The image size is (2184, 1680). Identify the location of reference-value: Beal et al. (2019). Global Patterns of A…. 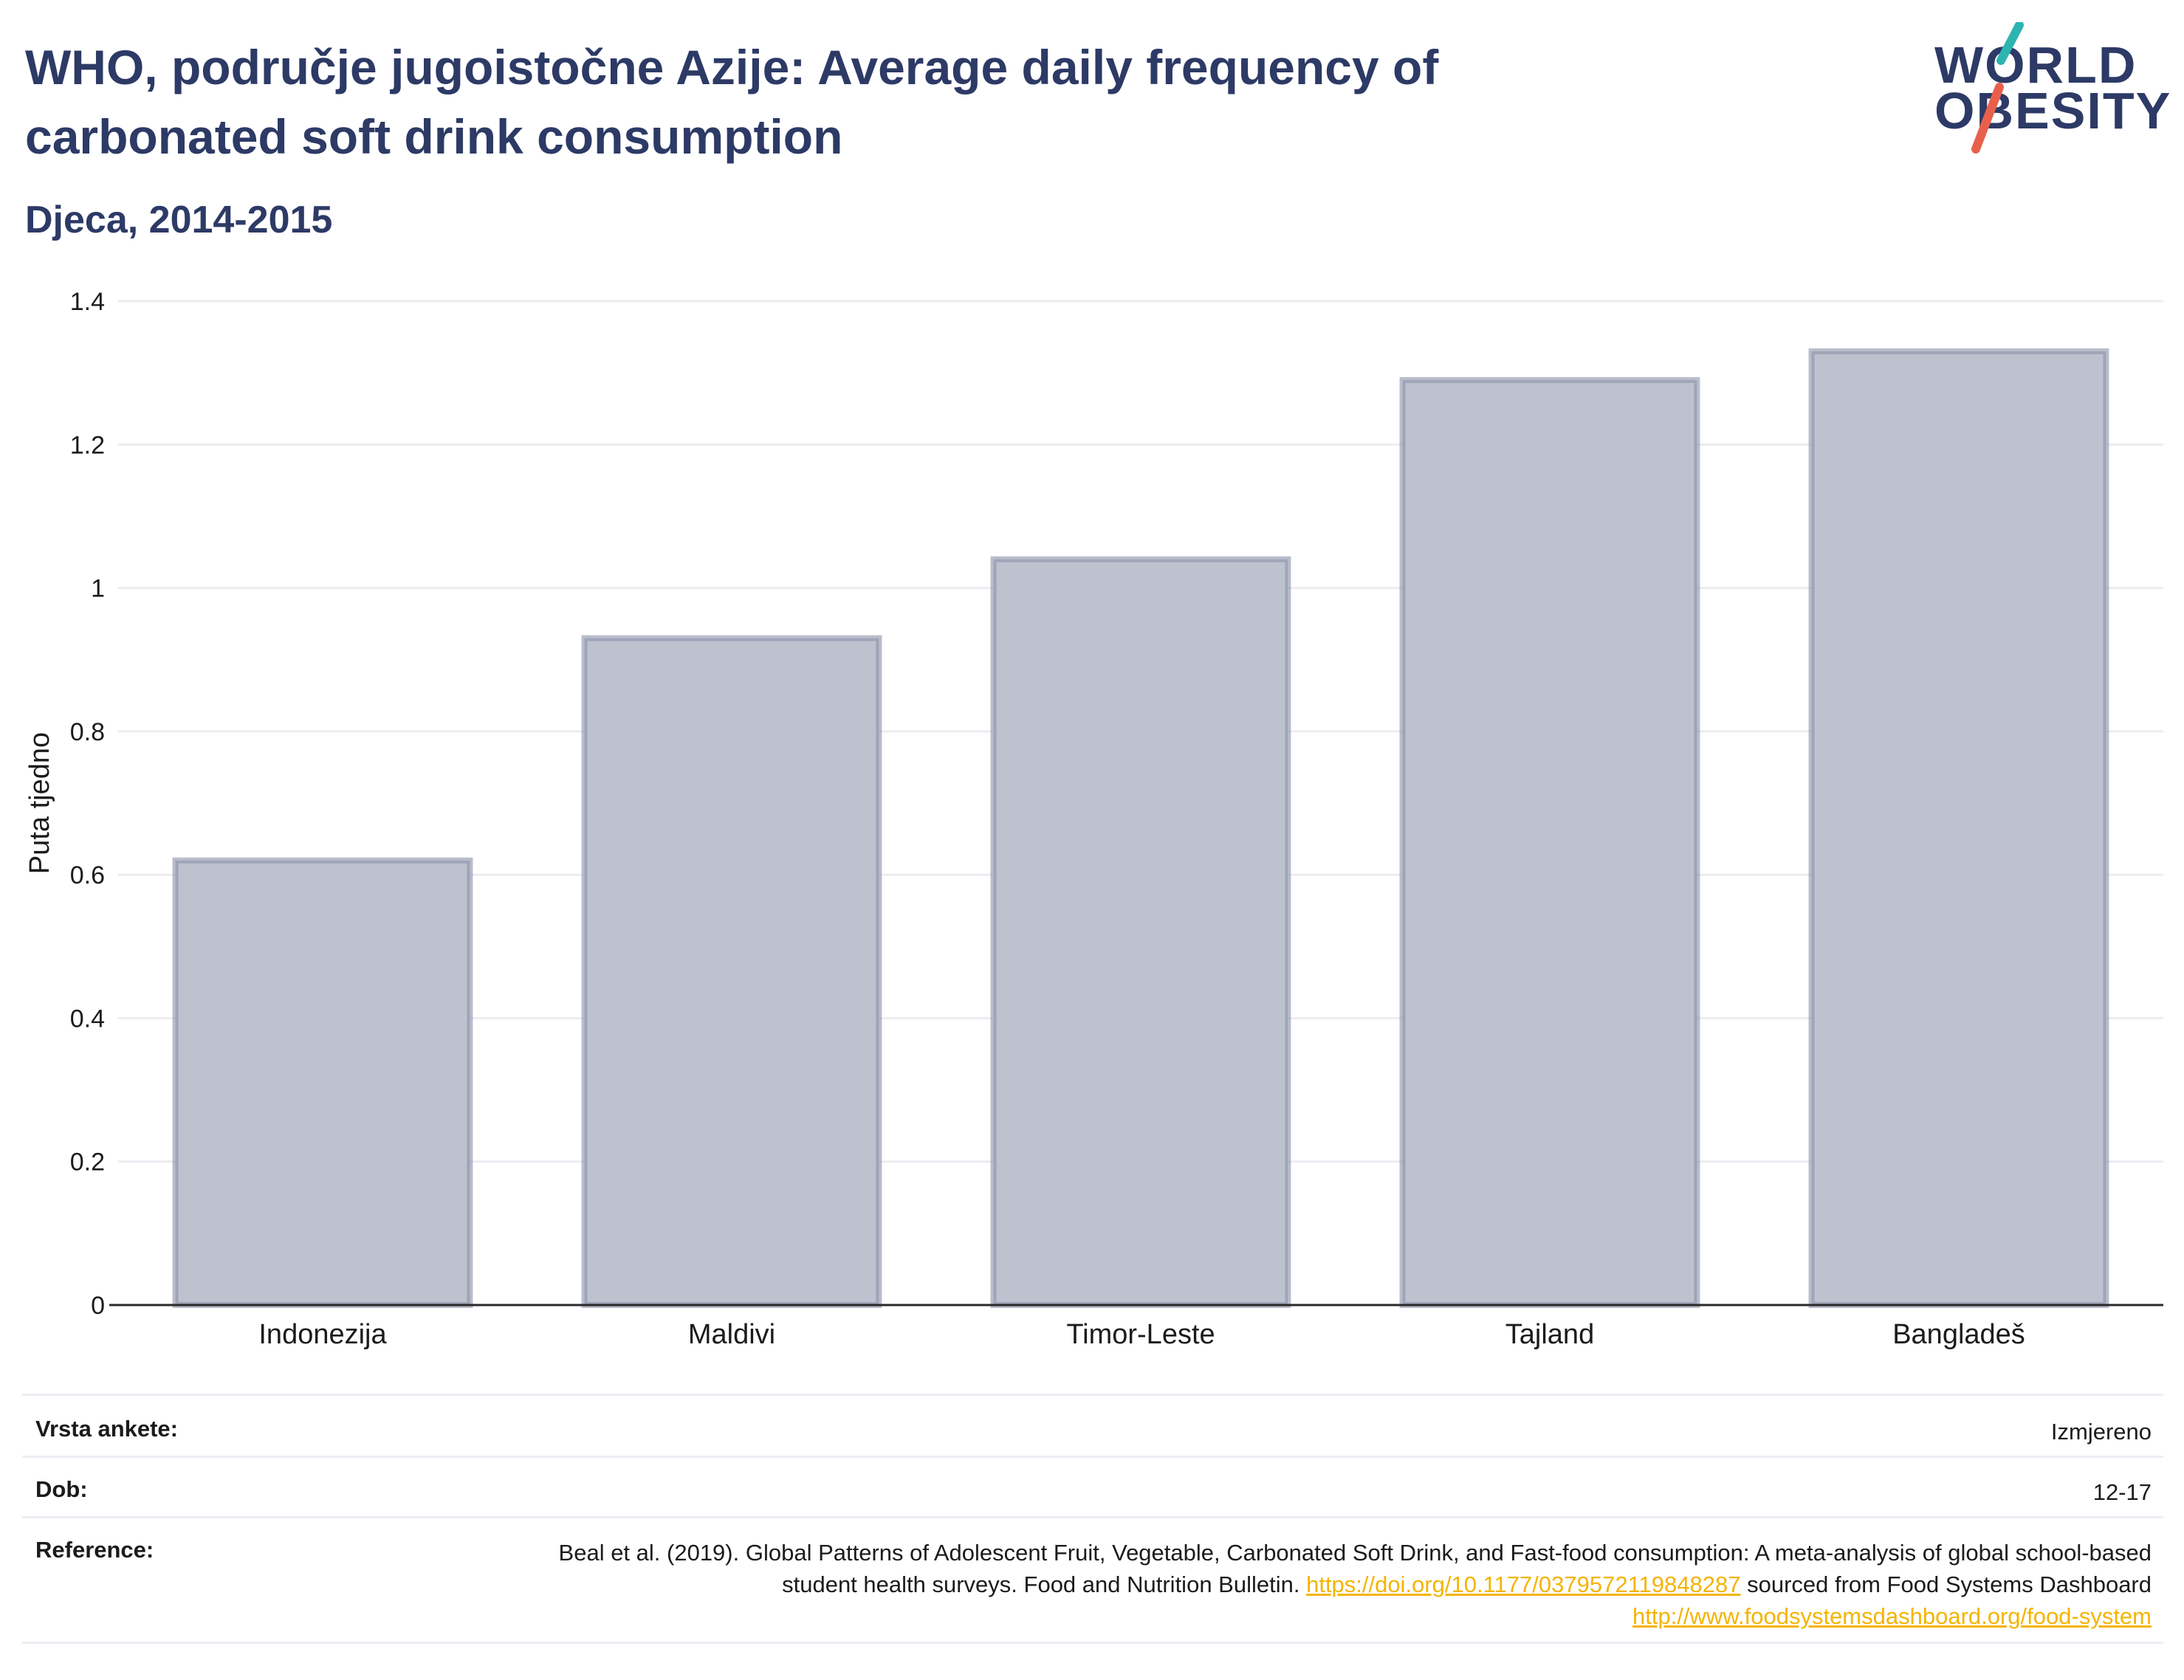
(1340, 1584).